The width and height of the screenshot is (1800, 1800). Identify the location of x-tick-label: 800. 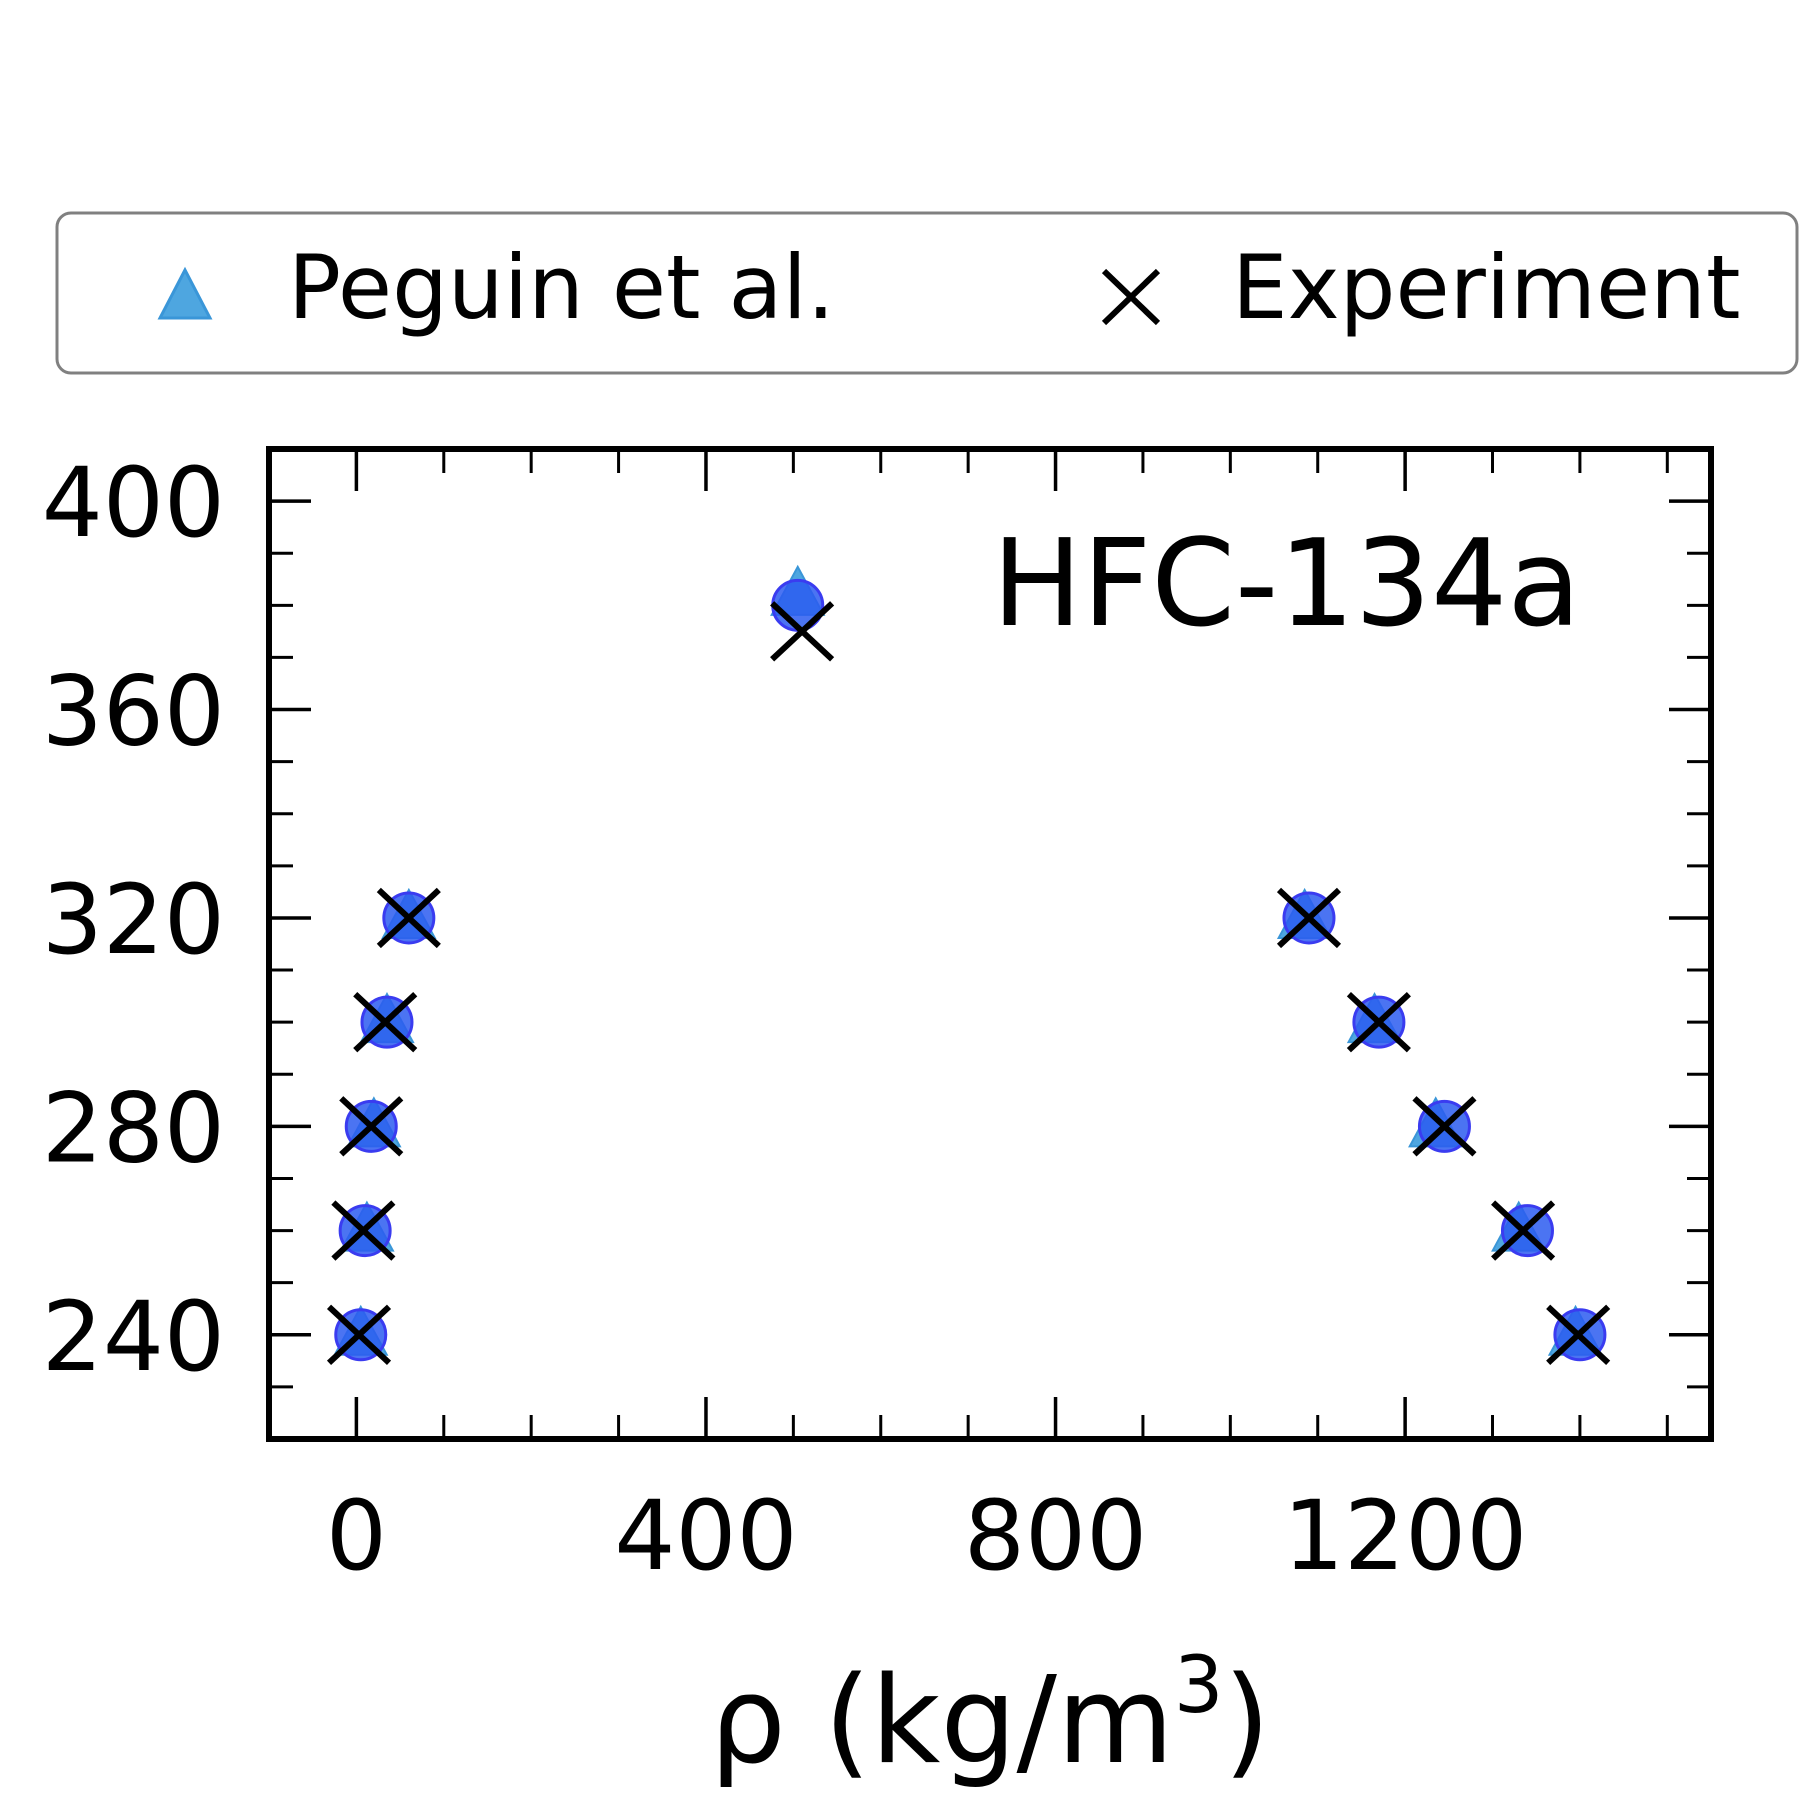
(1055, 1536).